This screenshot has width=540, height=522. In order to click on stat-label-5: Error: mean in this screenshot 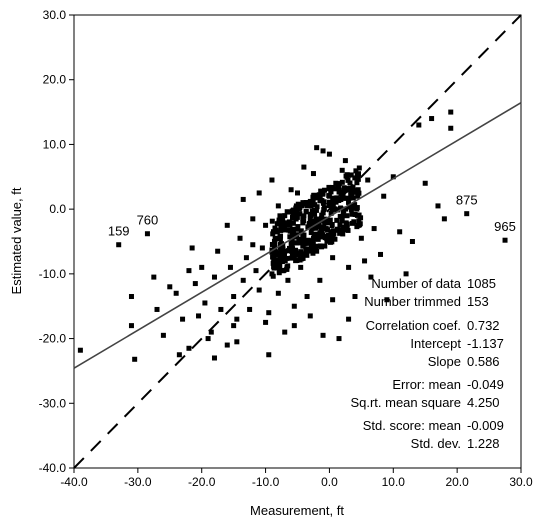, I will do `click(426, 384)`.